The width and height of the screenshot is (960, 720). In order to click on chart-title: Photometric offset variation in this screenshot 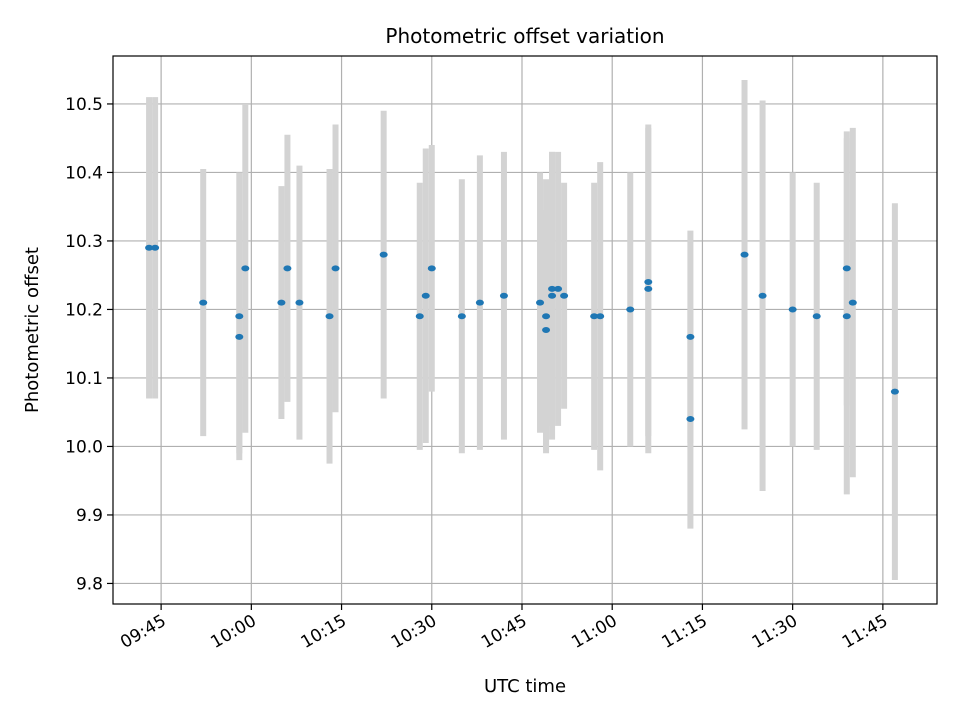, I will do `click(524, 36)`.